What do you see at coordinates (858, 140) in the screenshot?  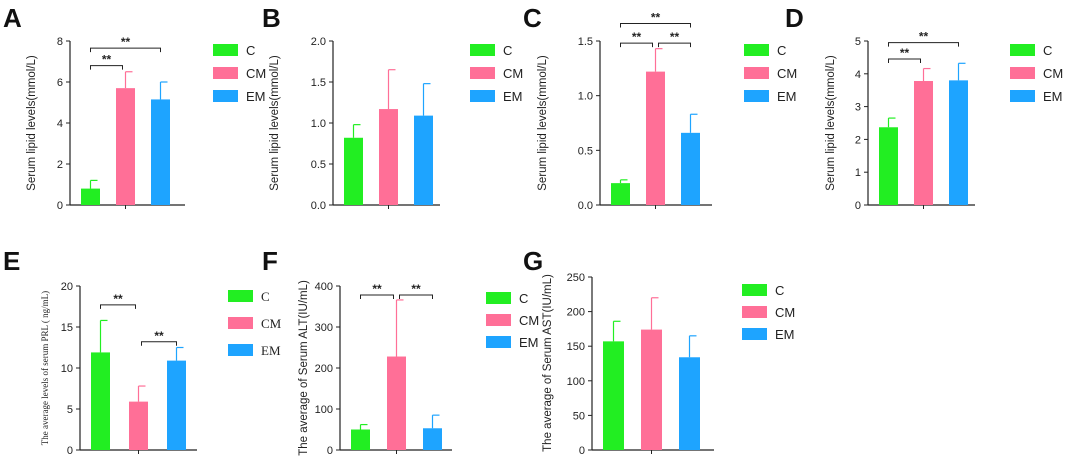 I see `y-tick-label: 2` at bounding box center [858, 140].